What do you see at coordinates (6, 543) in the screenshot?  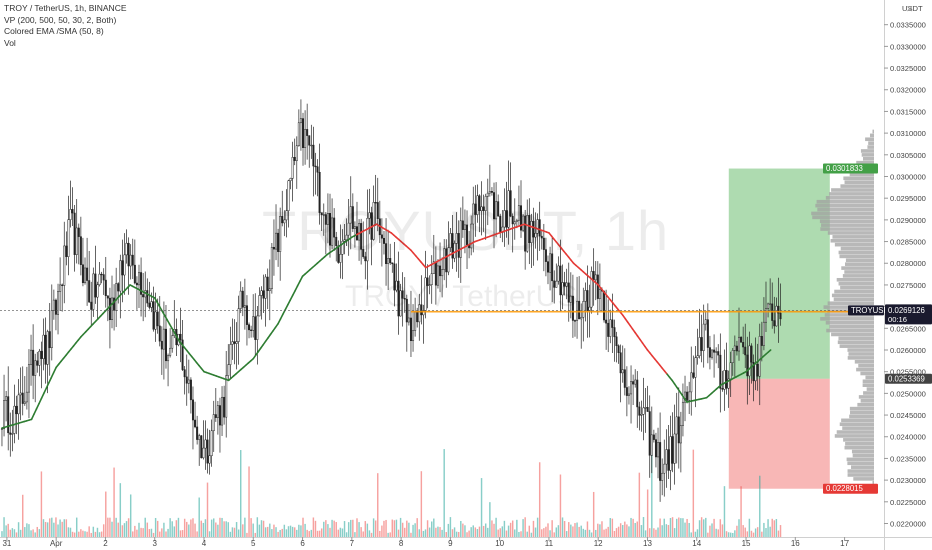 I see `time-tick-label: 31` at bounding box center [6, 543].